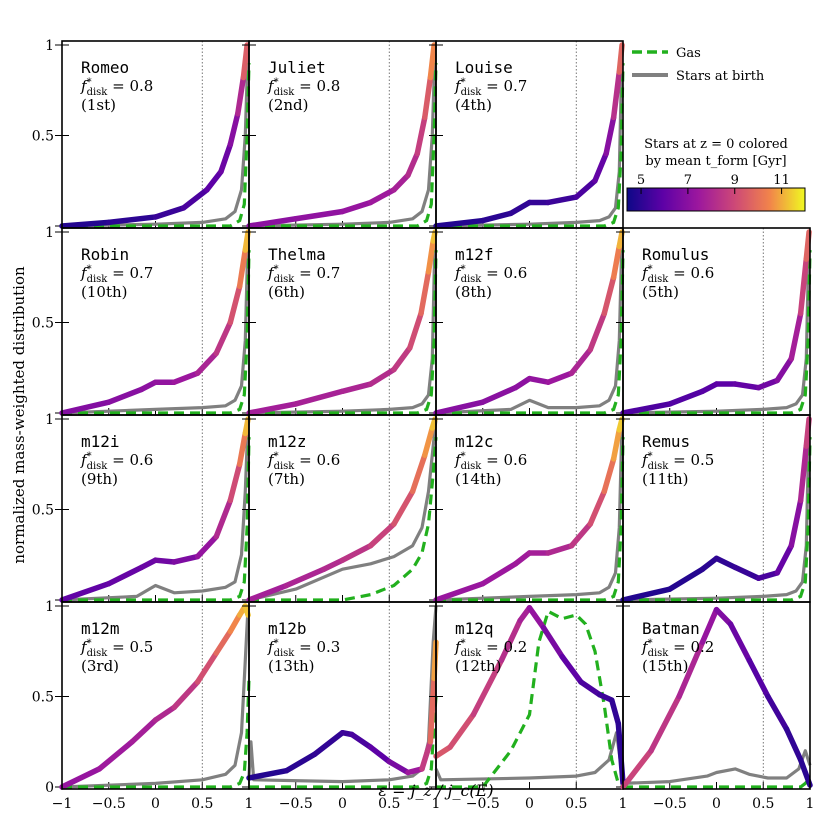 This screenshot has width=830, height=830. I want to click on x-tick-label: 1, so click(623, 804).